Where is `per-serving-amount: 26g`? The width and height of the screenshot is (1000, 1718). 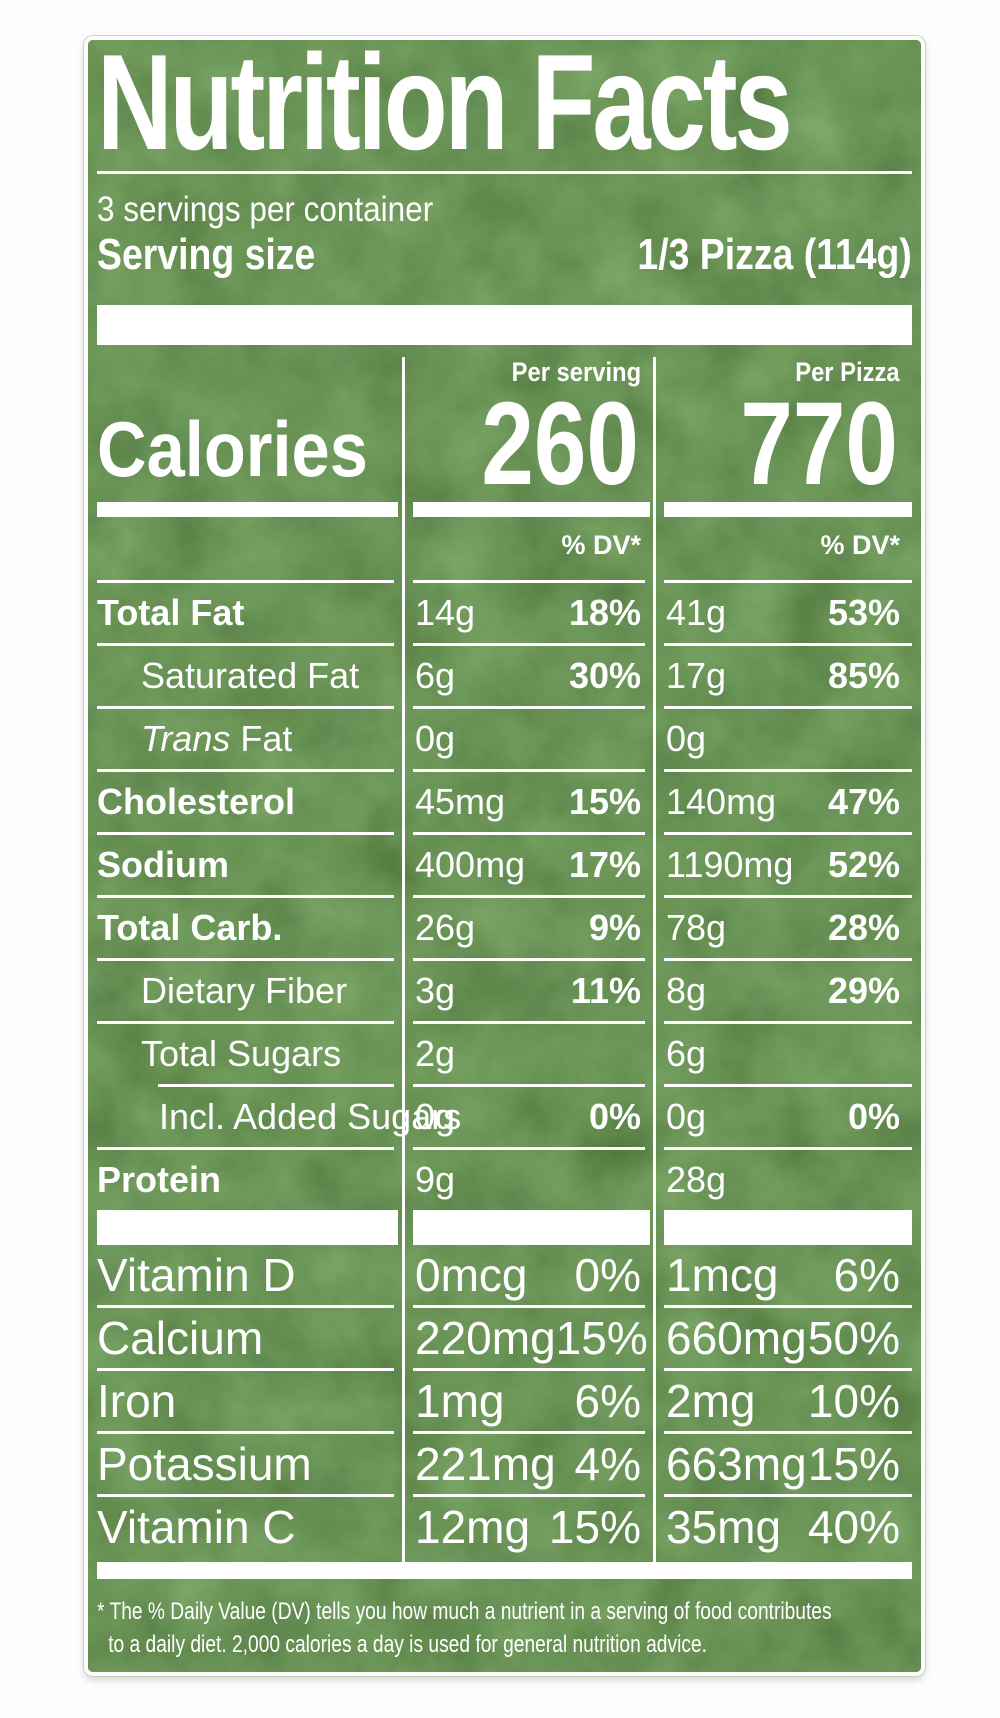
per-serving-amount: 26g is located at coordinates (445, 927).